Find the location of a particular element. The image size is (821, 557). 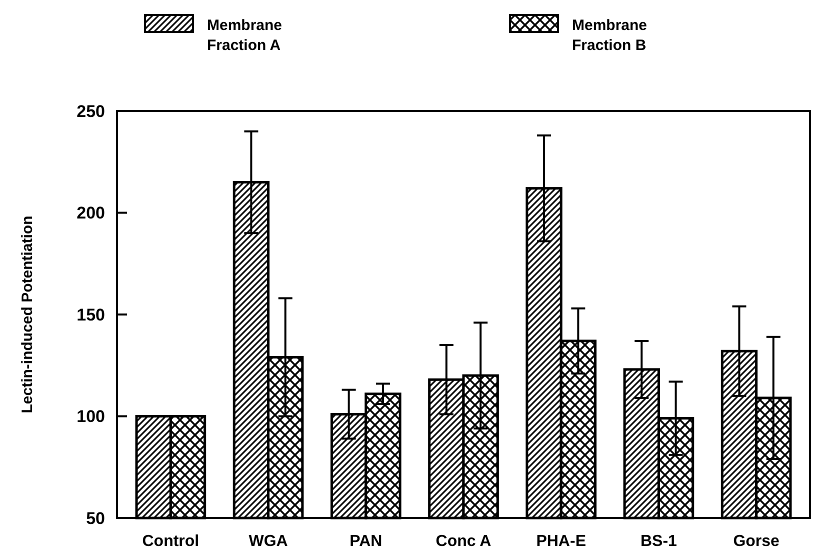

y-tick-label: 250 is located at coordinates (90, 111).